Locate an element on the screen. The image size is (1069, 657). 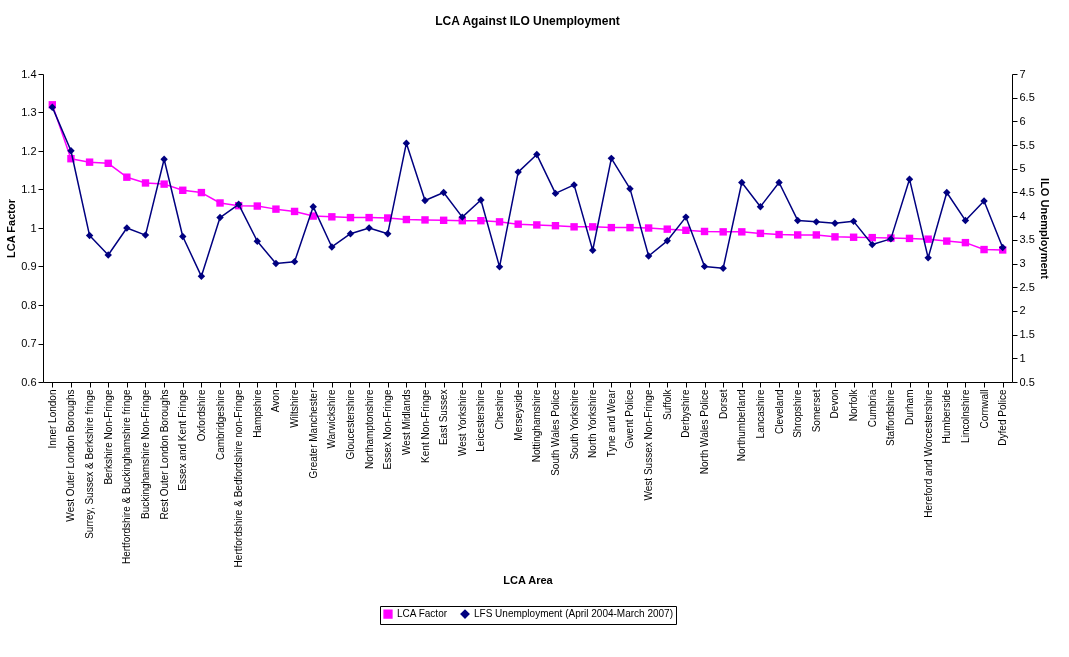
y-tick-label: 0.7 is located at coordinates (29, 343).